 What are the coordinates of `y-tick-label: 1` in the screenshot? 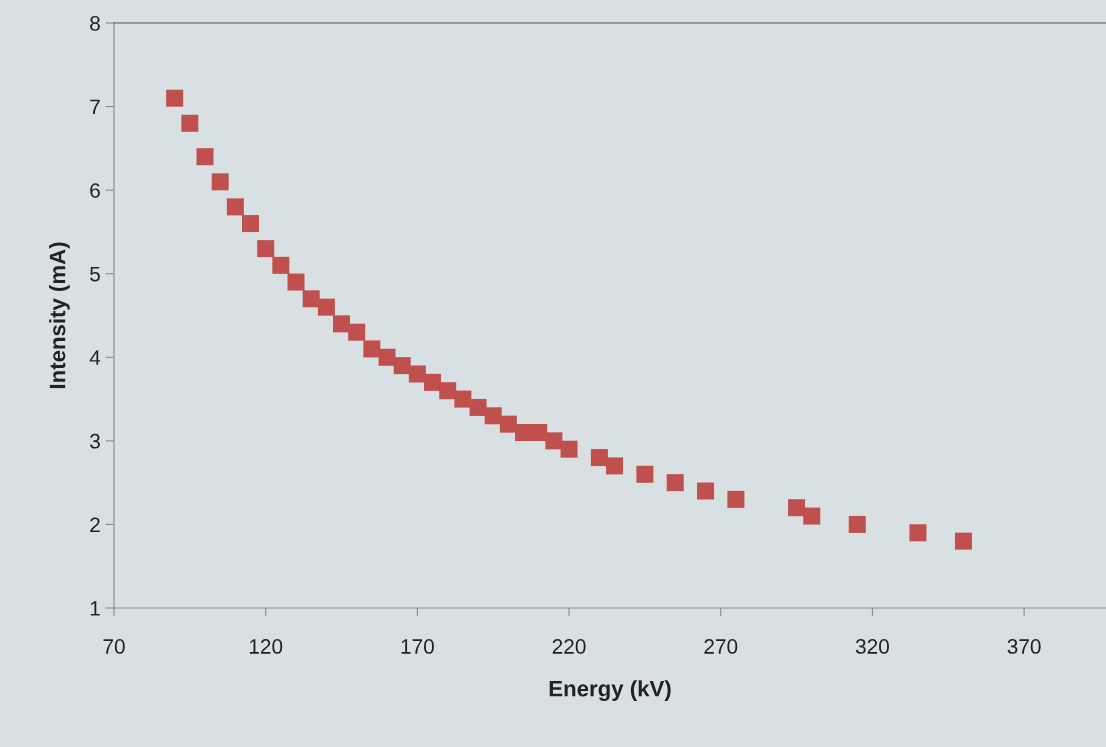 It's located at (95, 608).